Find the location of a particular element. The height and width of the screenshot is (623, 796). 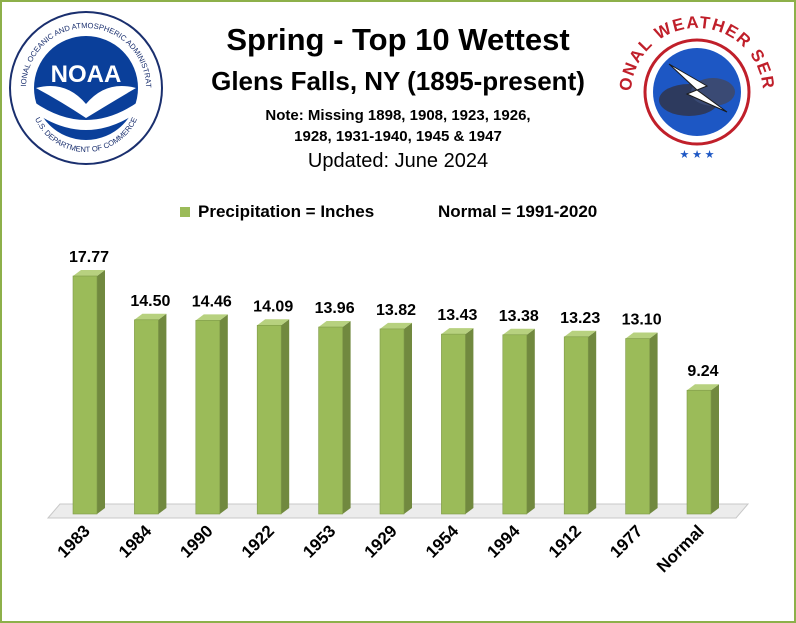

bar-1929 is located at coordinates (395, 418).